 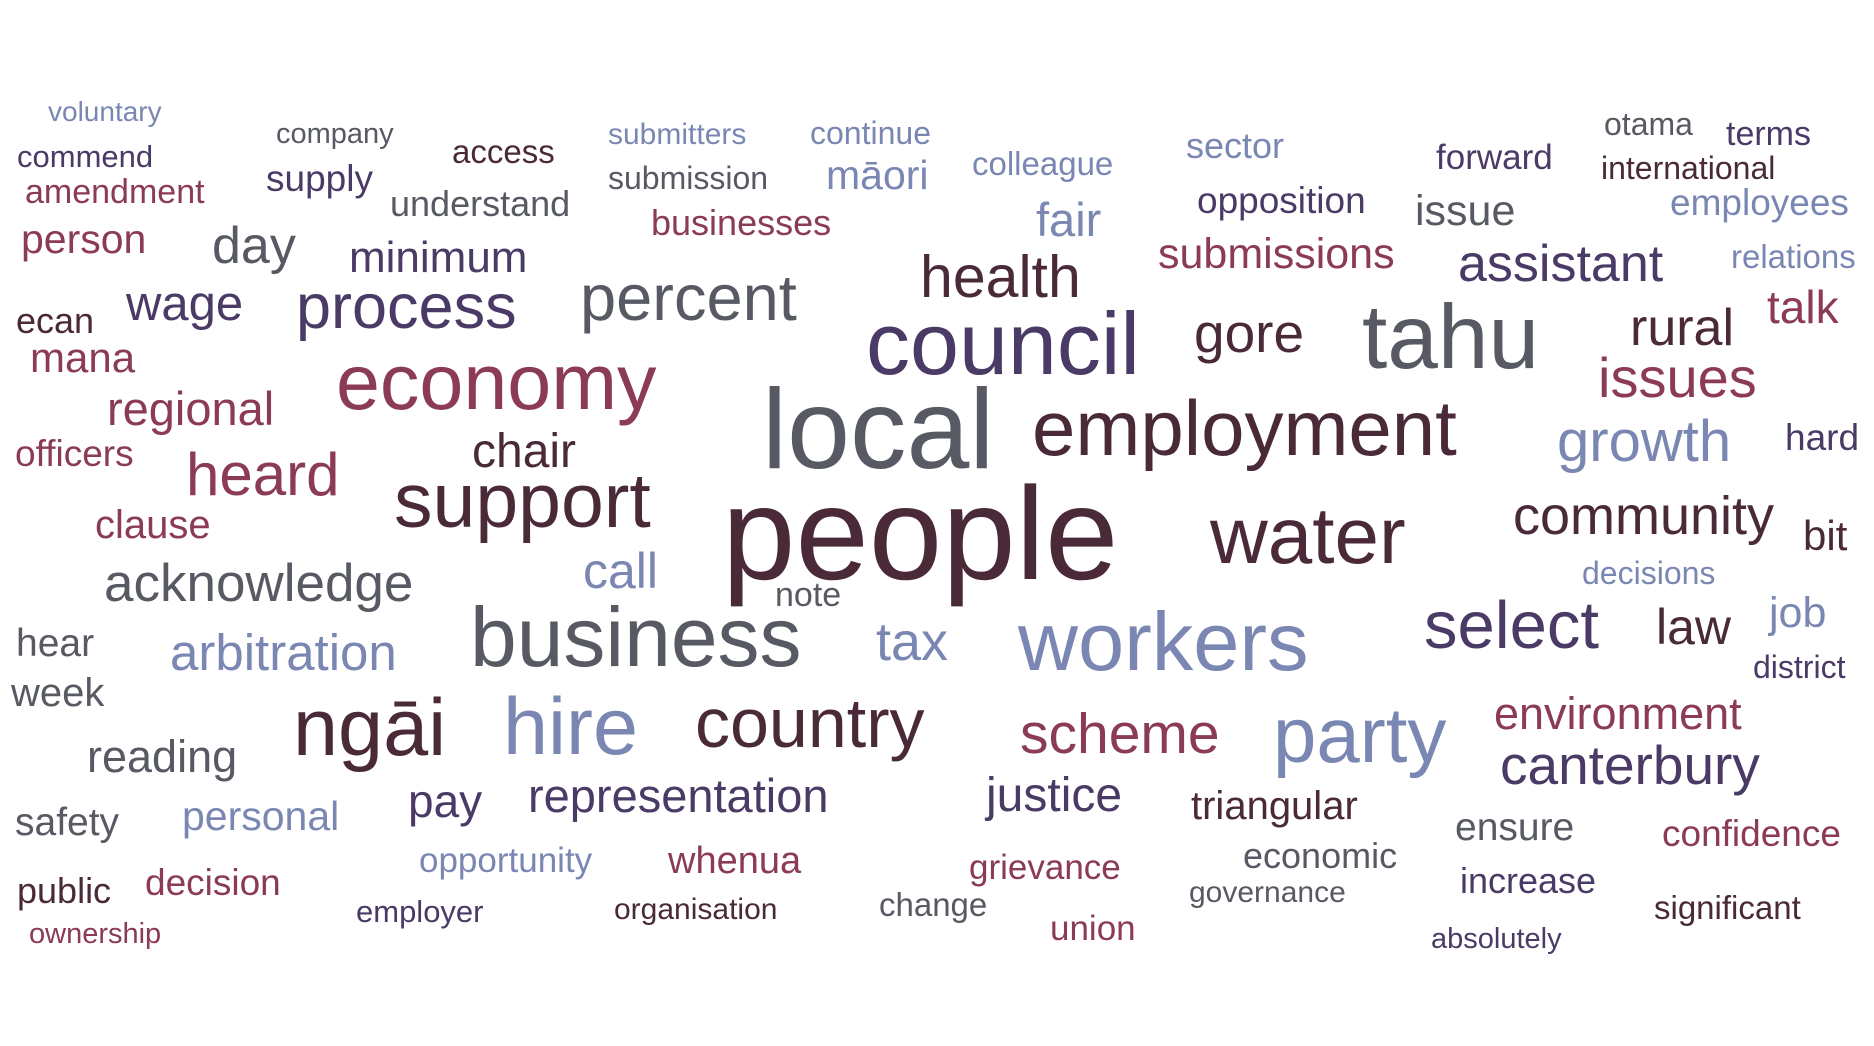 I want to click on word: union, so click(x=1093, y=928).